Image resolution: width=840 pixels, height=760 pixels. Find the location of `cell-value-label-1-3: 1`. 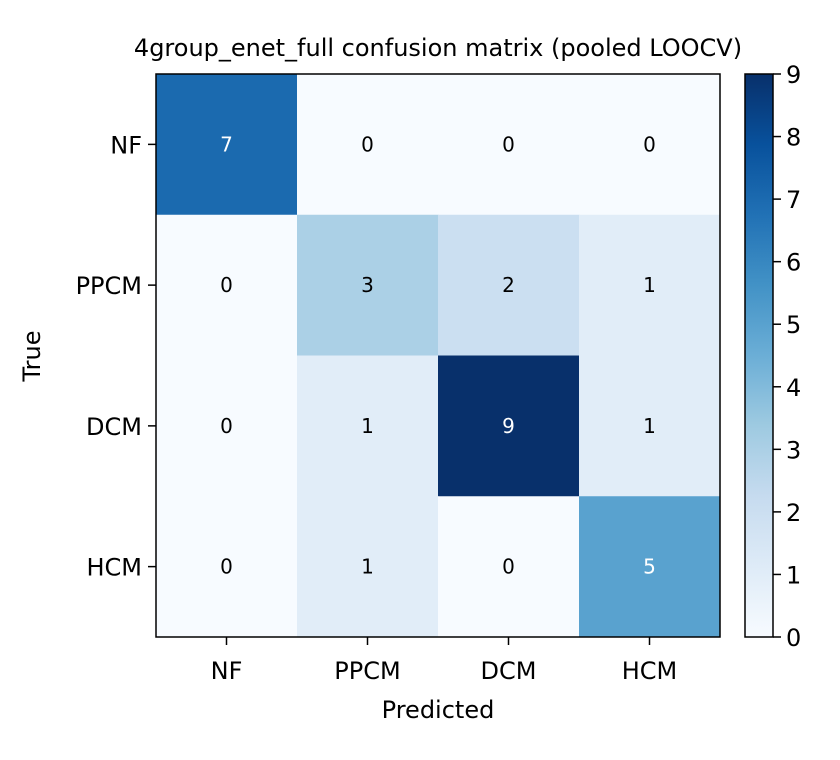

cell-value-label-1-3: 1 is located at coordinates (649, 285).